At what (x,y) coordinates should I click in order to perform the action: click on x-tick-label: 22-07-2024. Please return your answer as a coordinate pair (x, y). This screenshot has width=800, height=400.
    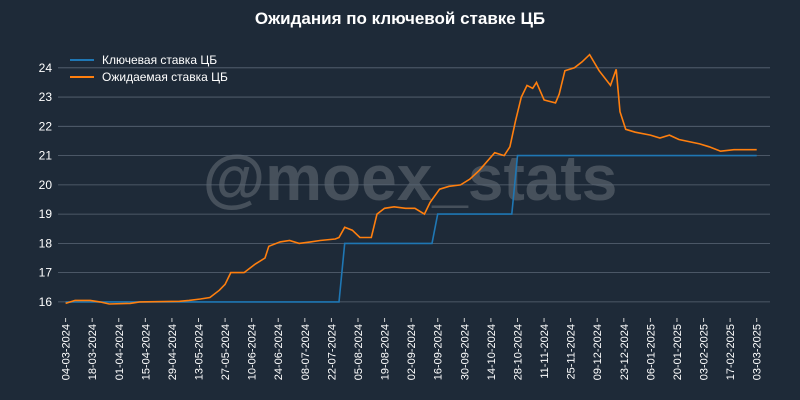
    Looking at the image, I should click on (332, 352).